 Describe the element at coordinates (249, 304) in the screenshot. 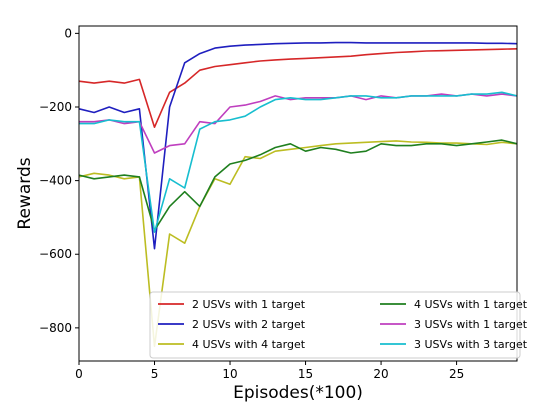

I see `legend-label-1: 2 USVs with 1 target` at that location.